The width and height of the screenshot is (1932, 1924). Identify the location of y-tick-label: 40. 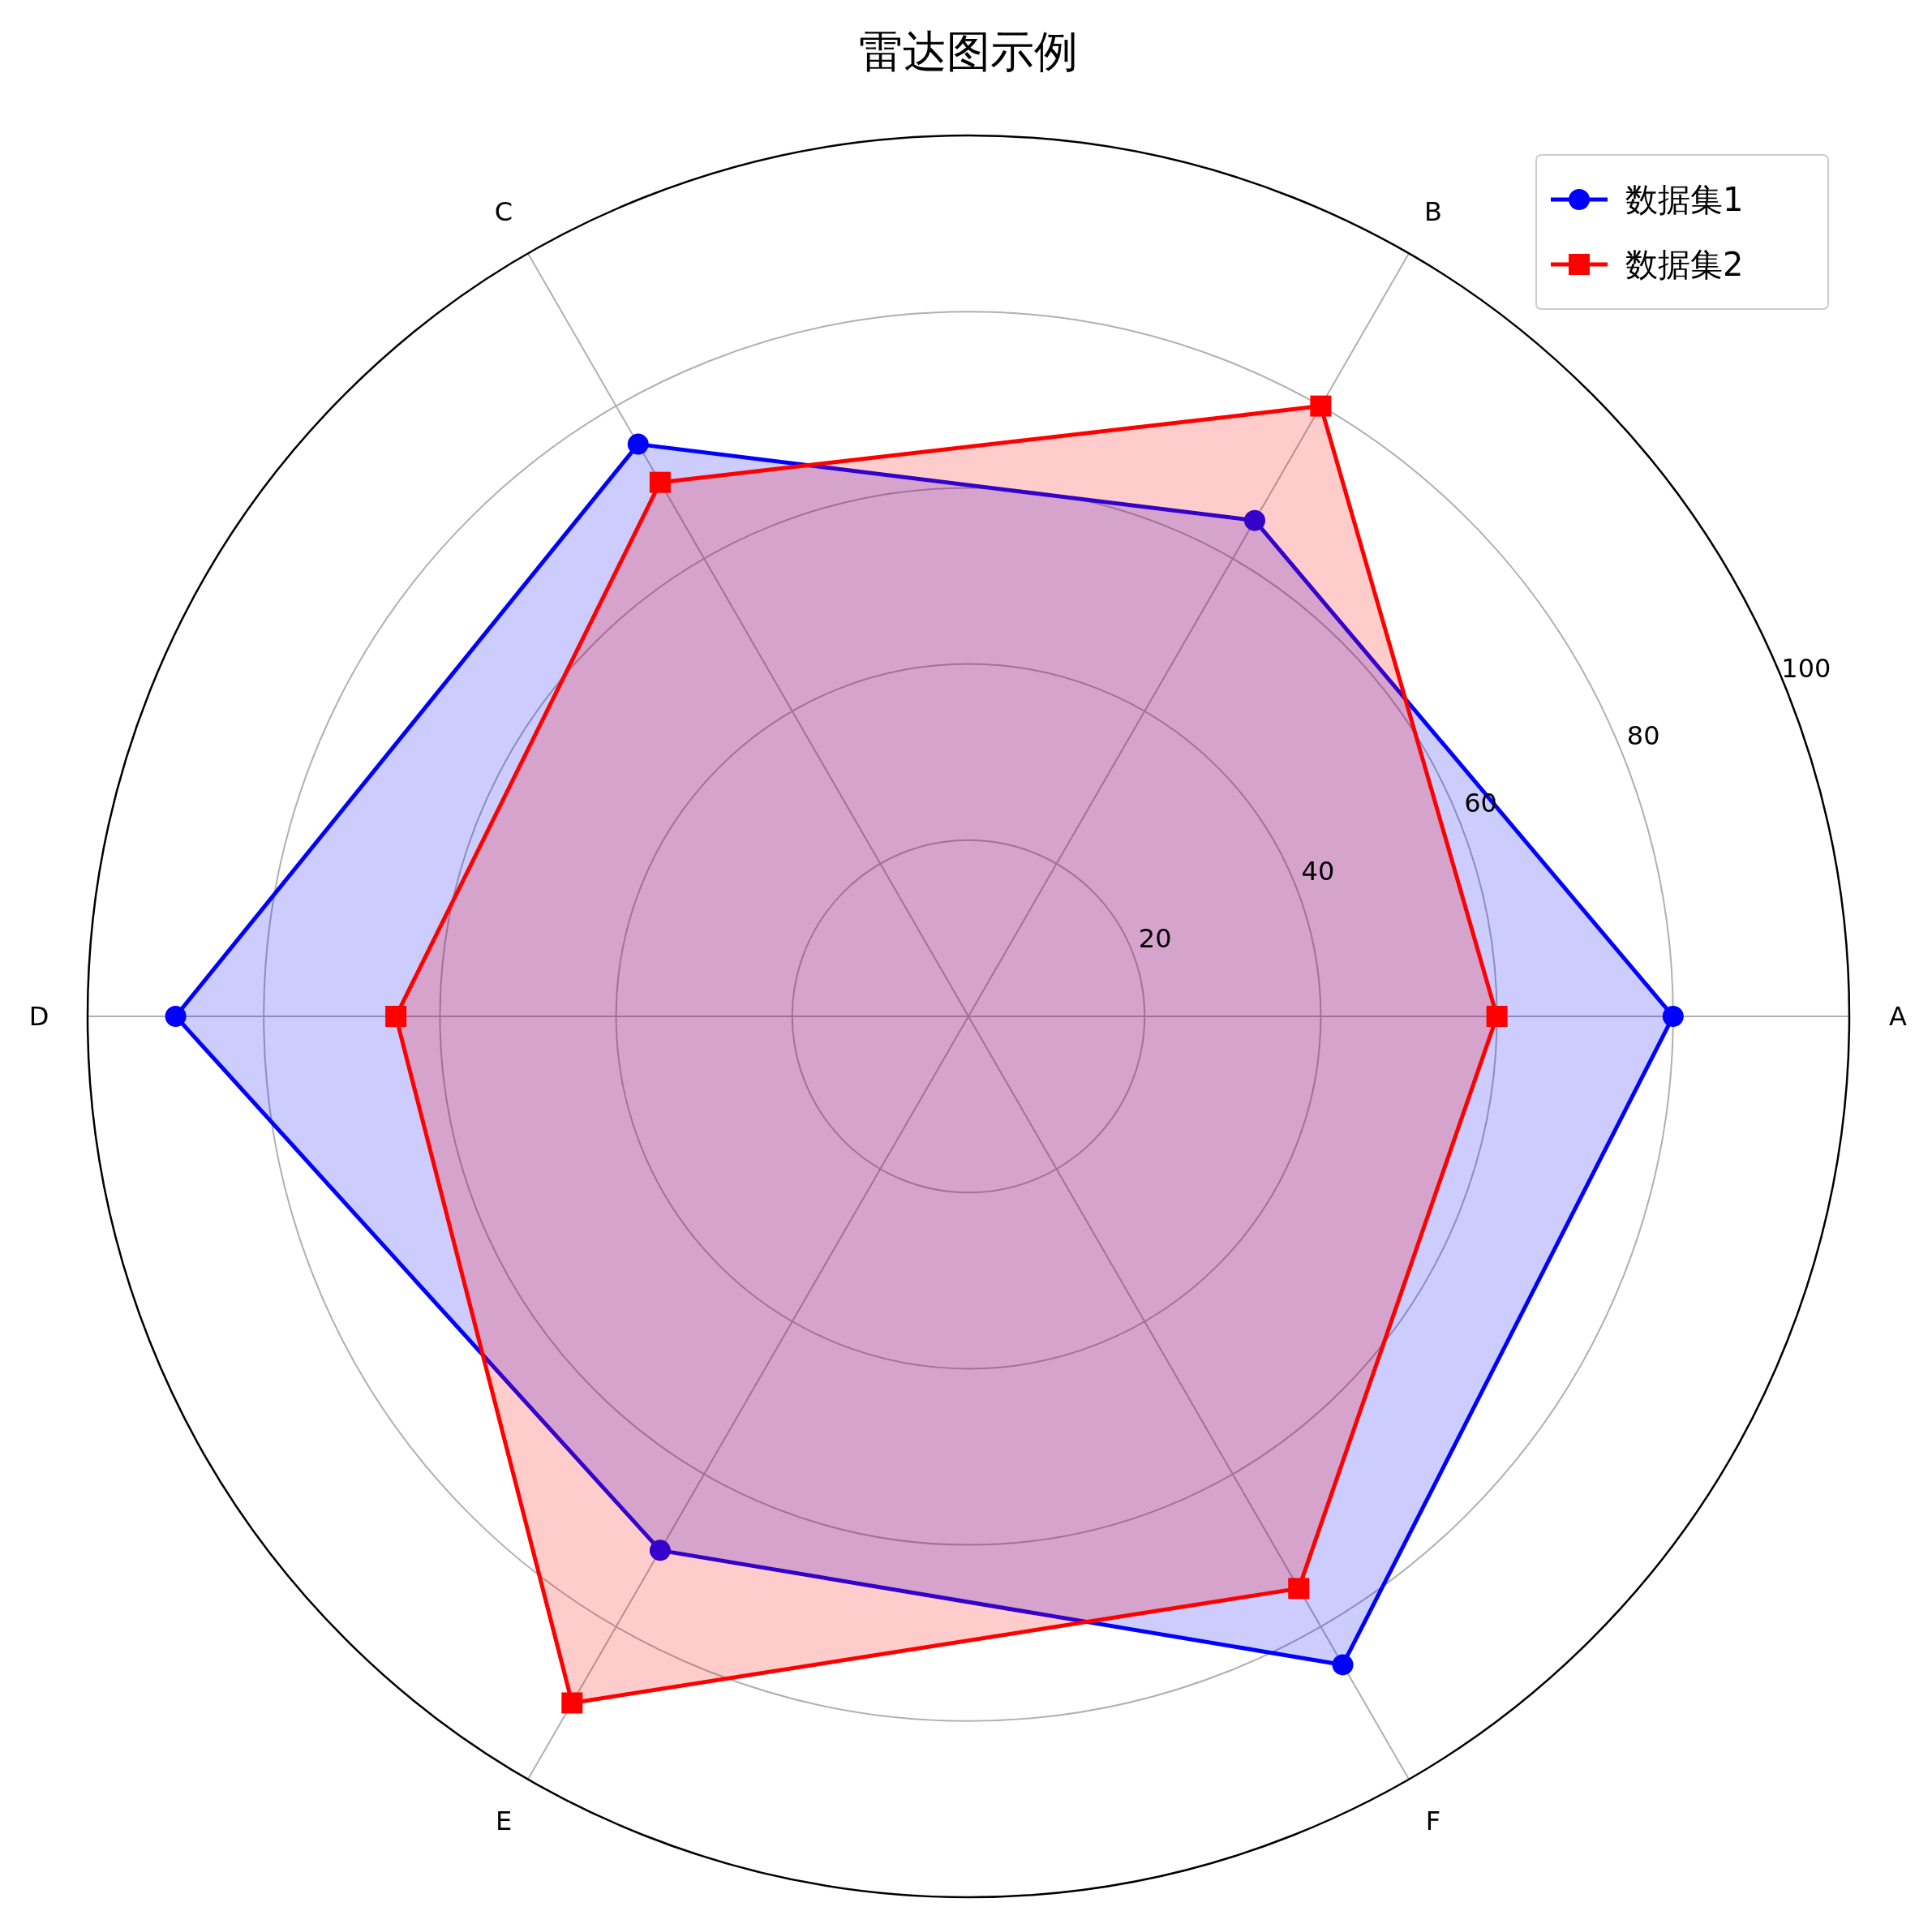
(1318, 871).